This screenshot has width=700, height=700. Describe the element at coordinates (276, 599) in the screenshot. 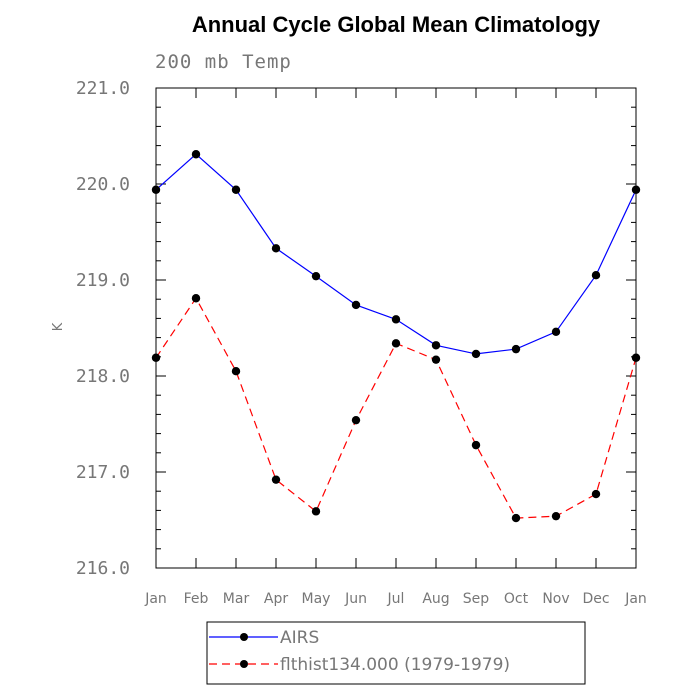

I see `x-tick-label: Apr` at that location.